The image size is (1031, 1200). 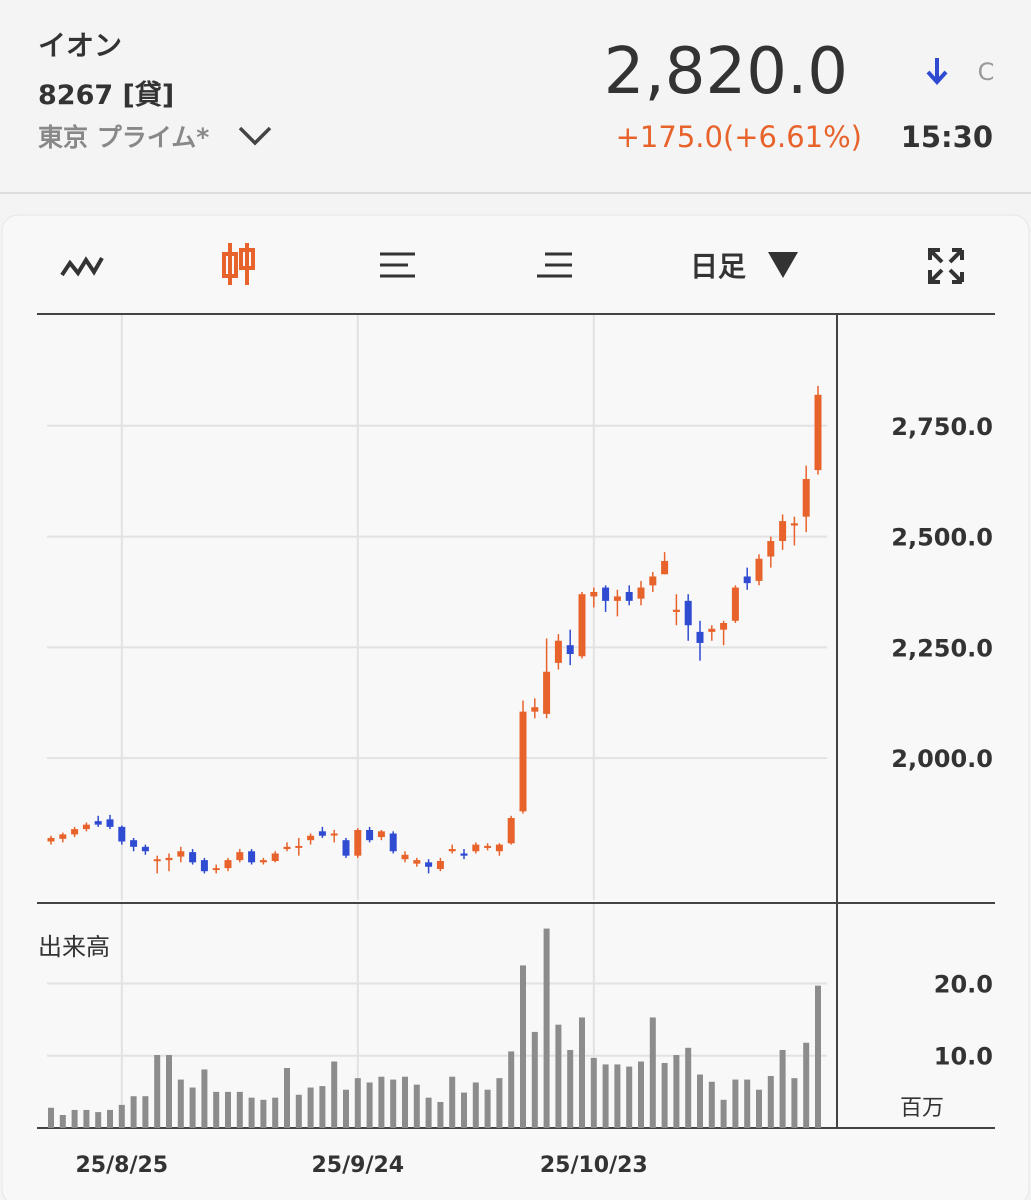 I want to click on stock-name: イオン, so click(x=80, y=45).